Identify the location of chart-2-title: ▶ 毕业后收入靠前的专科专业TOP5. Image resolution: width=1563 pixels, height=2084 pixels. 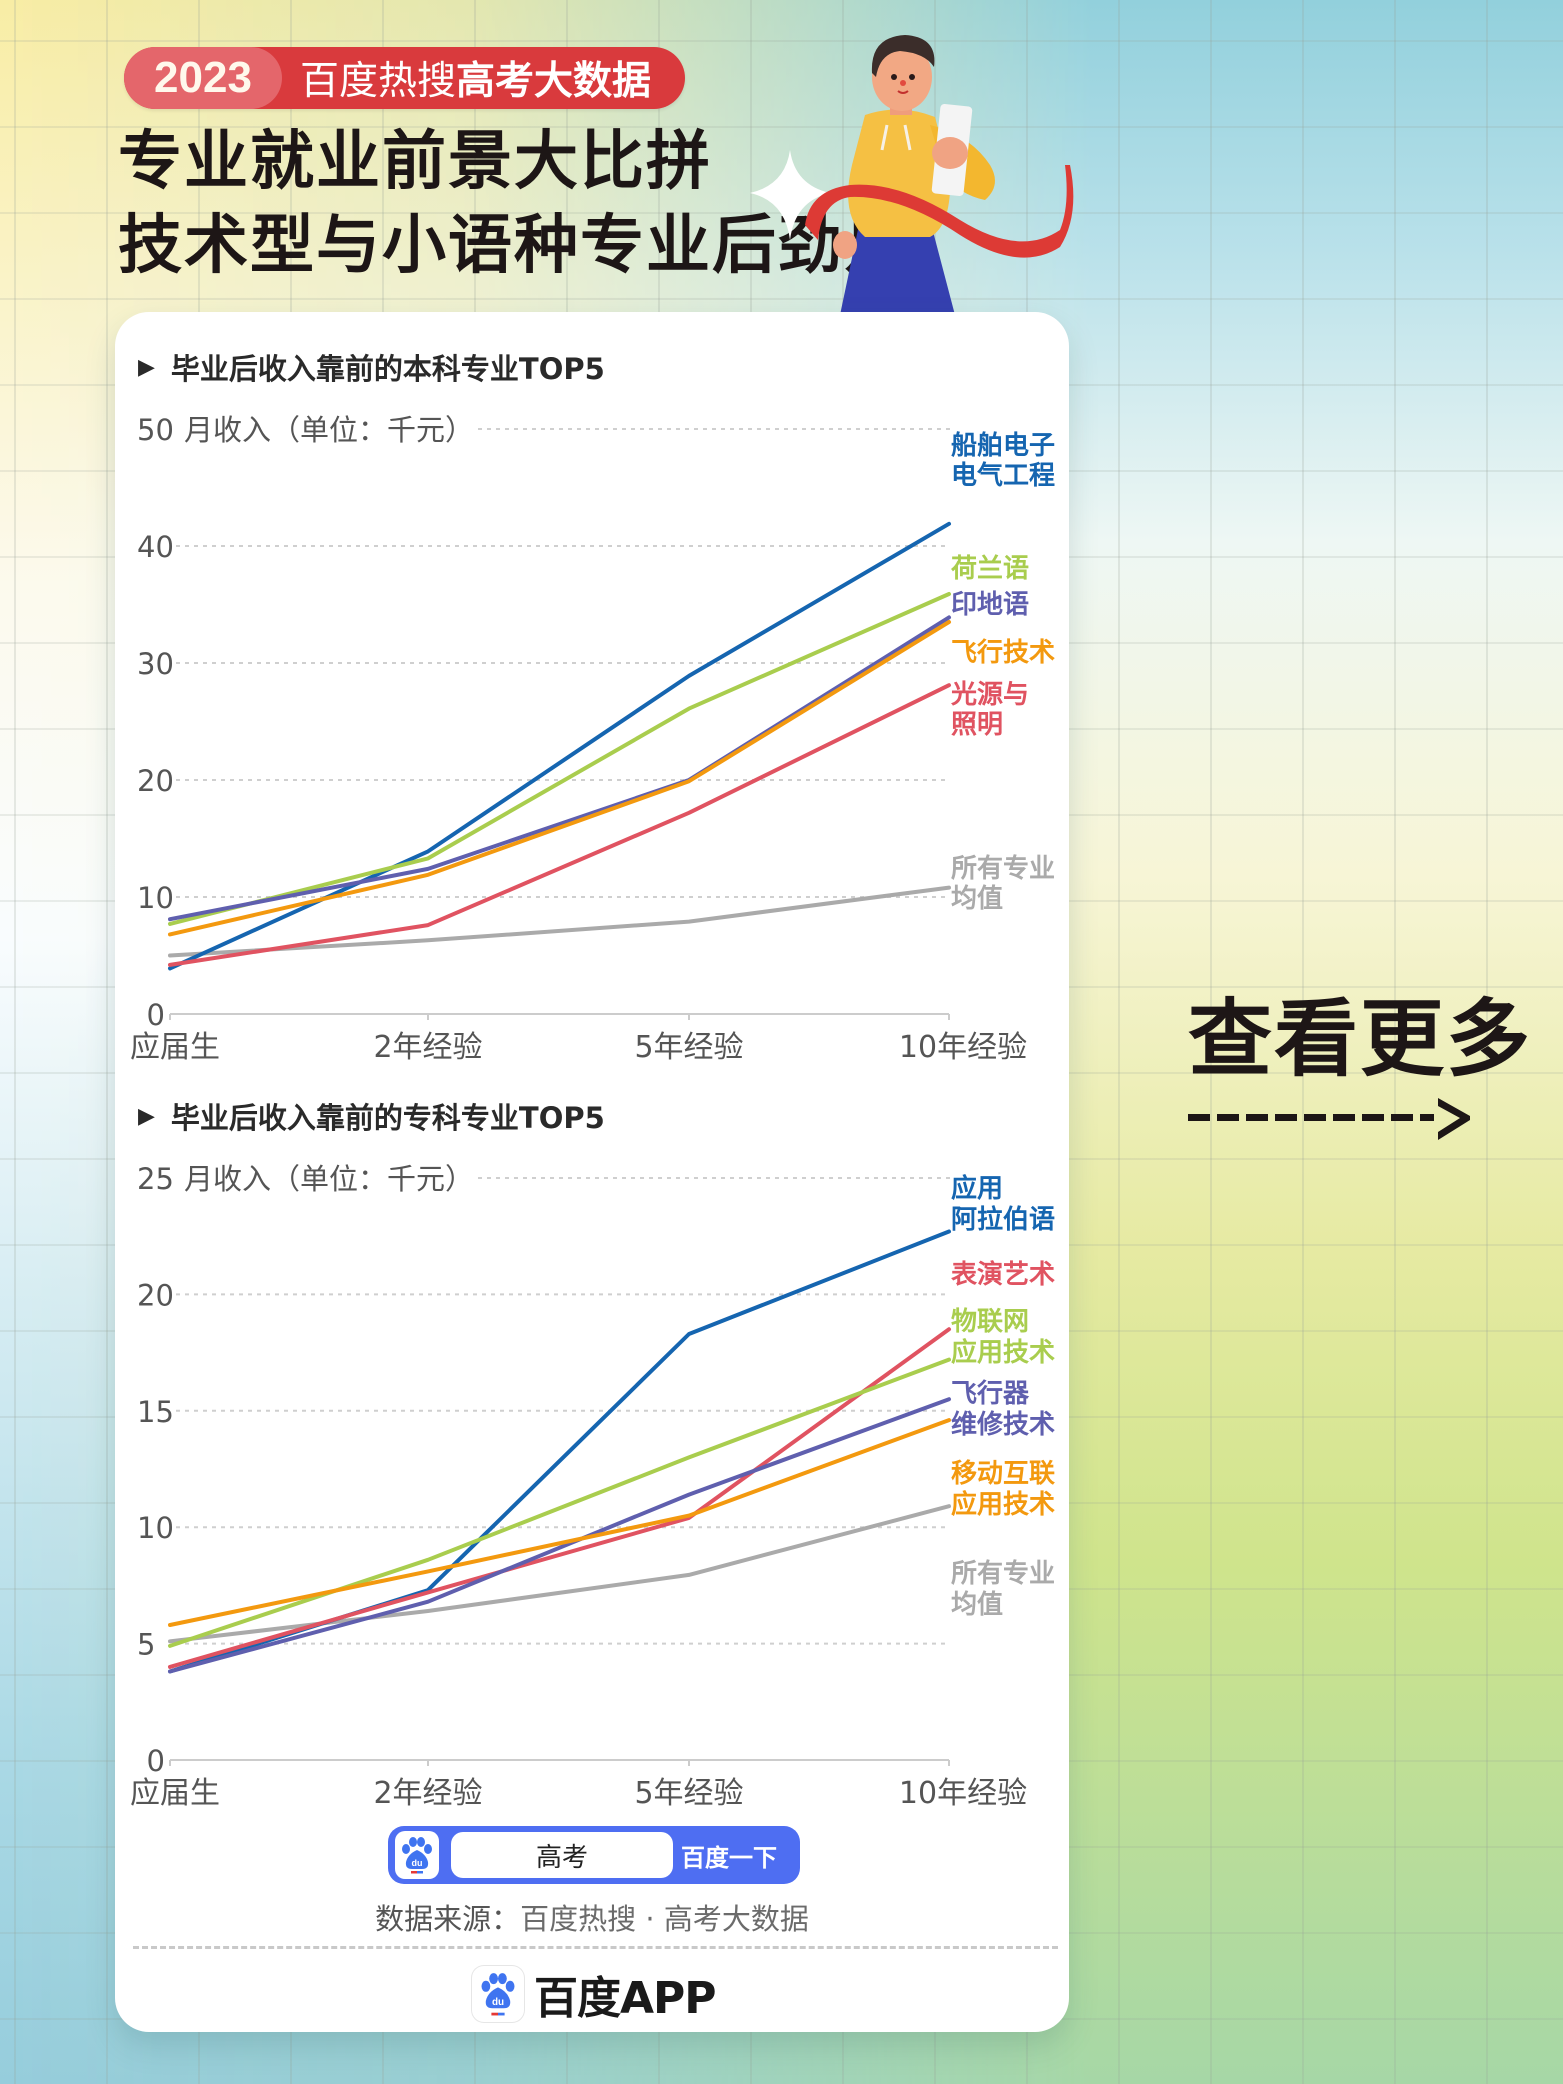
(371, 1116).